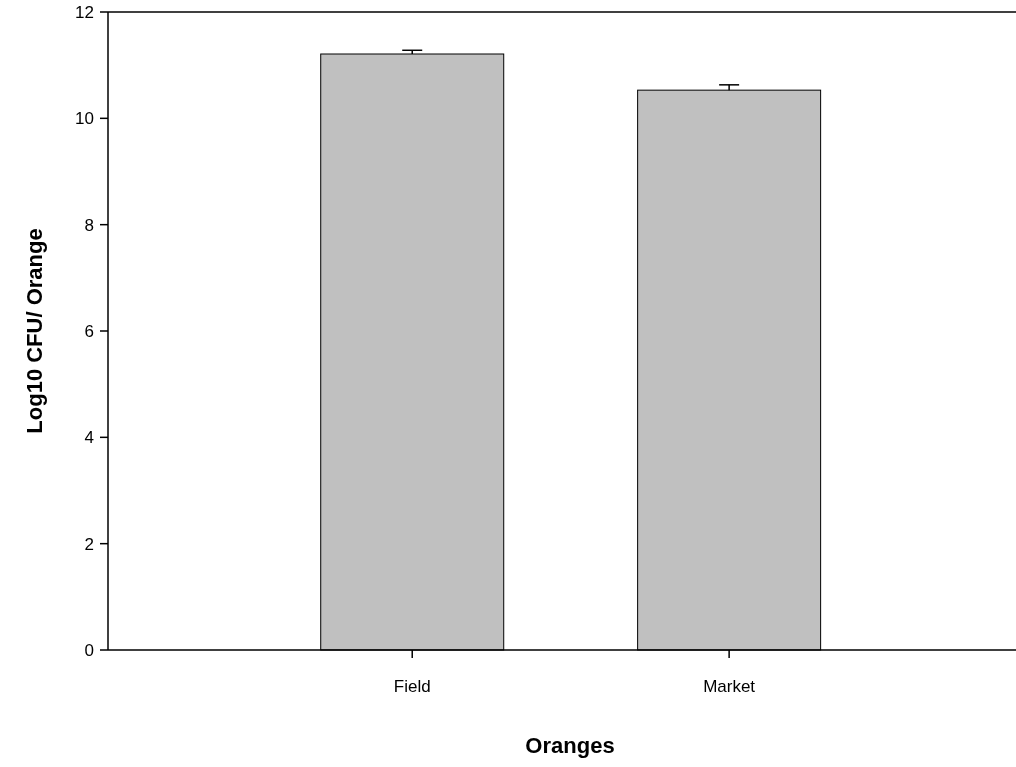  Describe the element at coordinates (570, 745) in the screenshot. I see `x-axis-title: Oranges` at that location.